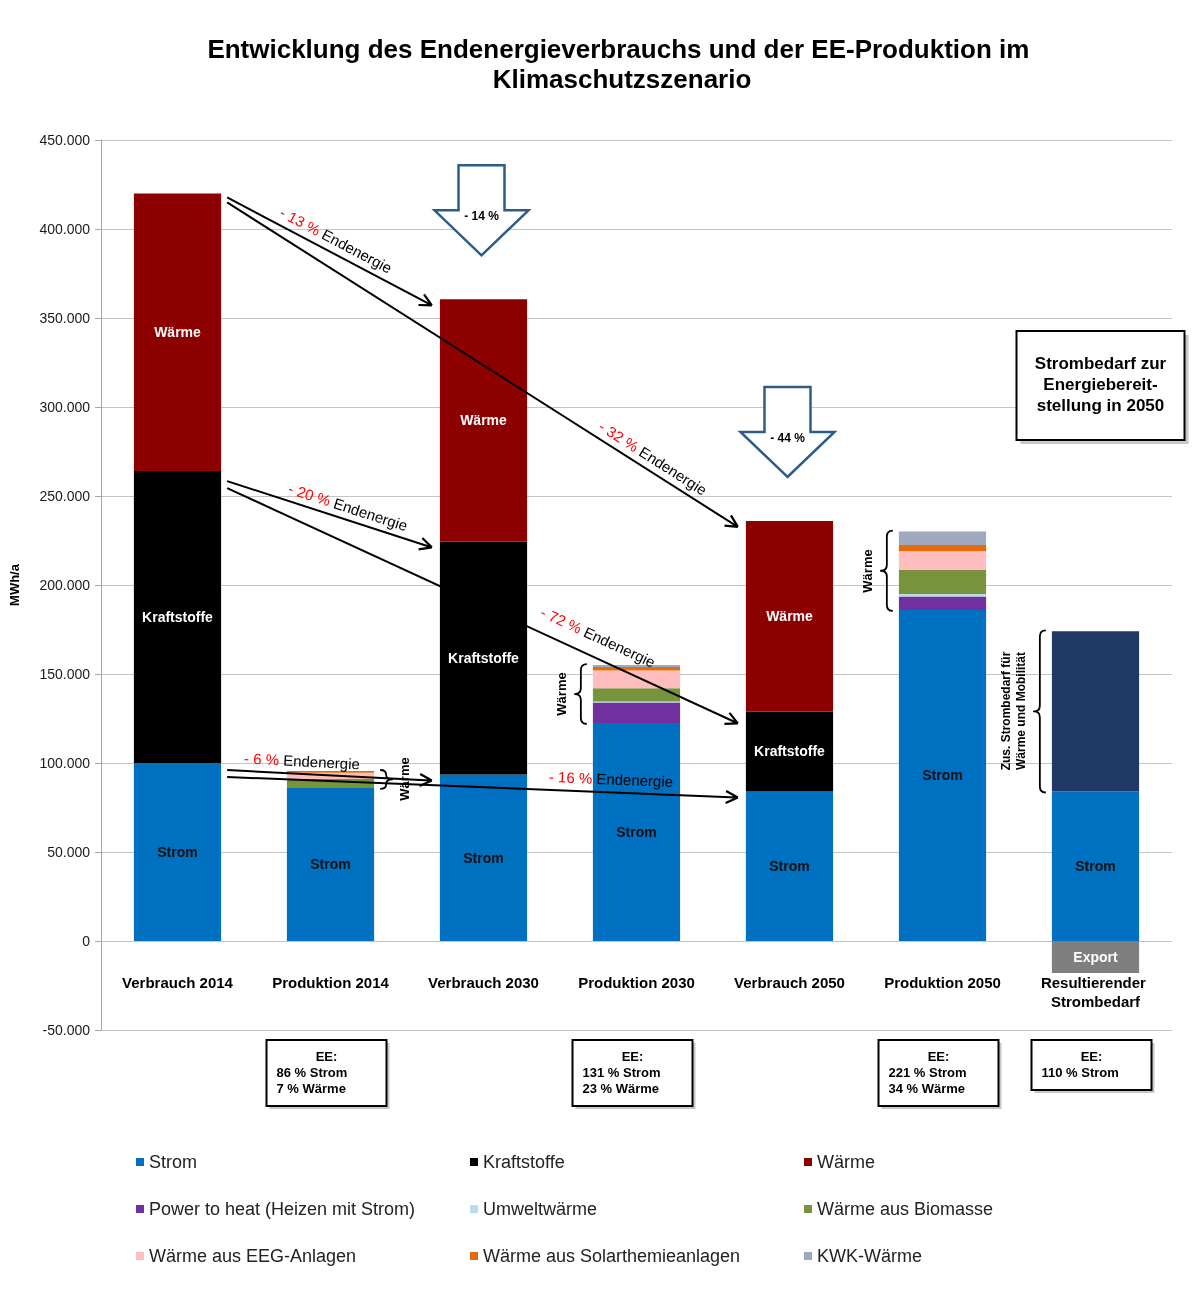  What do you see at coordinates (622, 1073) in the screenshot?
I see `text: EE: 131 % Strom 23 % Wärme` at bounding box center [622, 1073].